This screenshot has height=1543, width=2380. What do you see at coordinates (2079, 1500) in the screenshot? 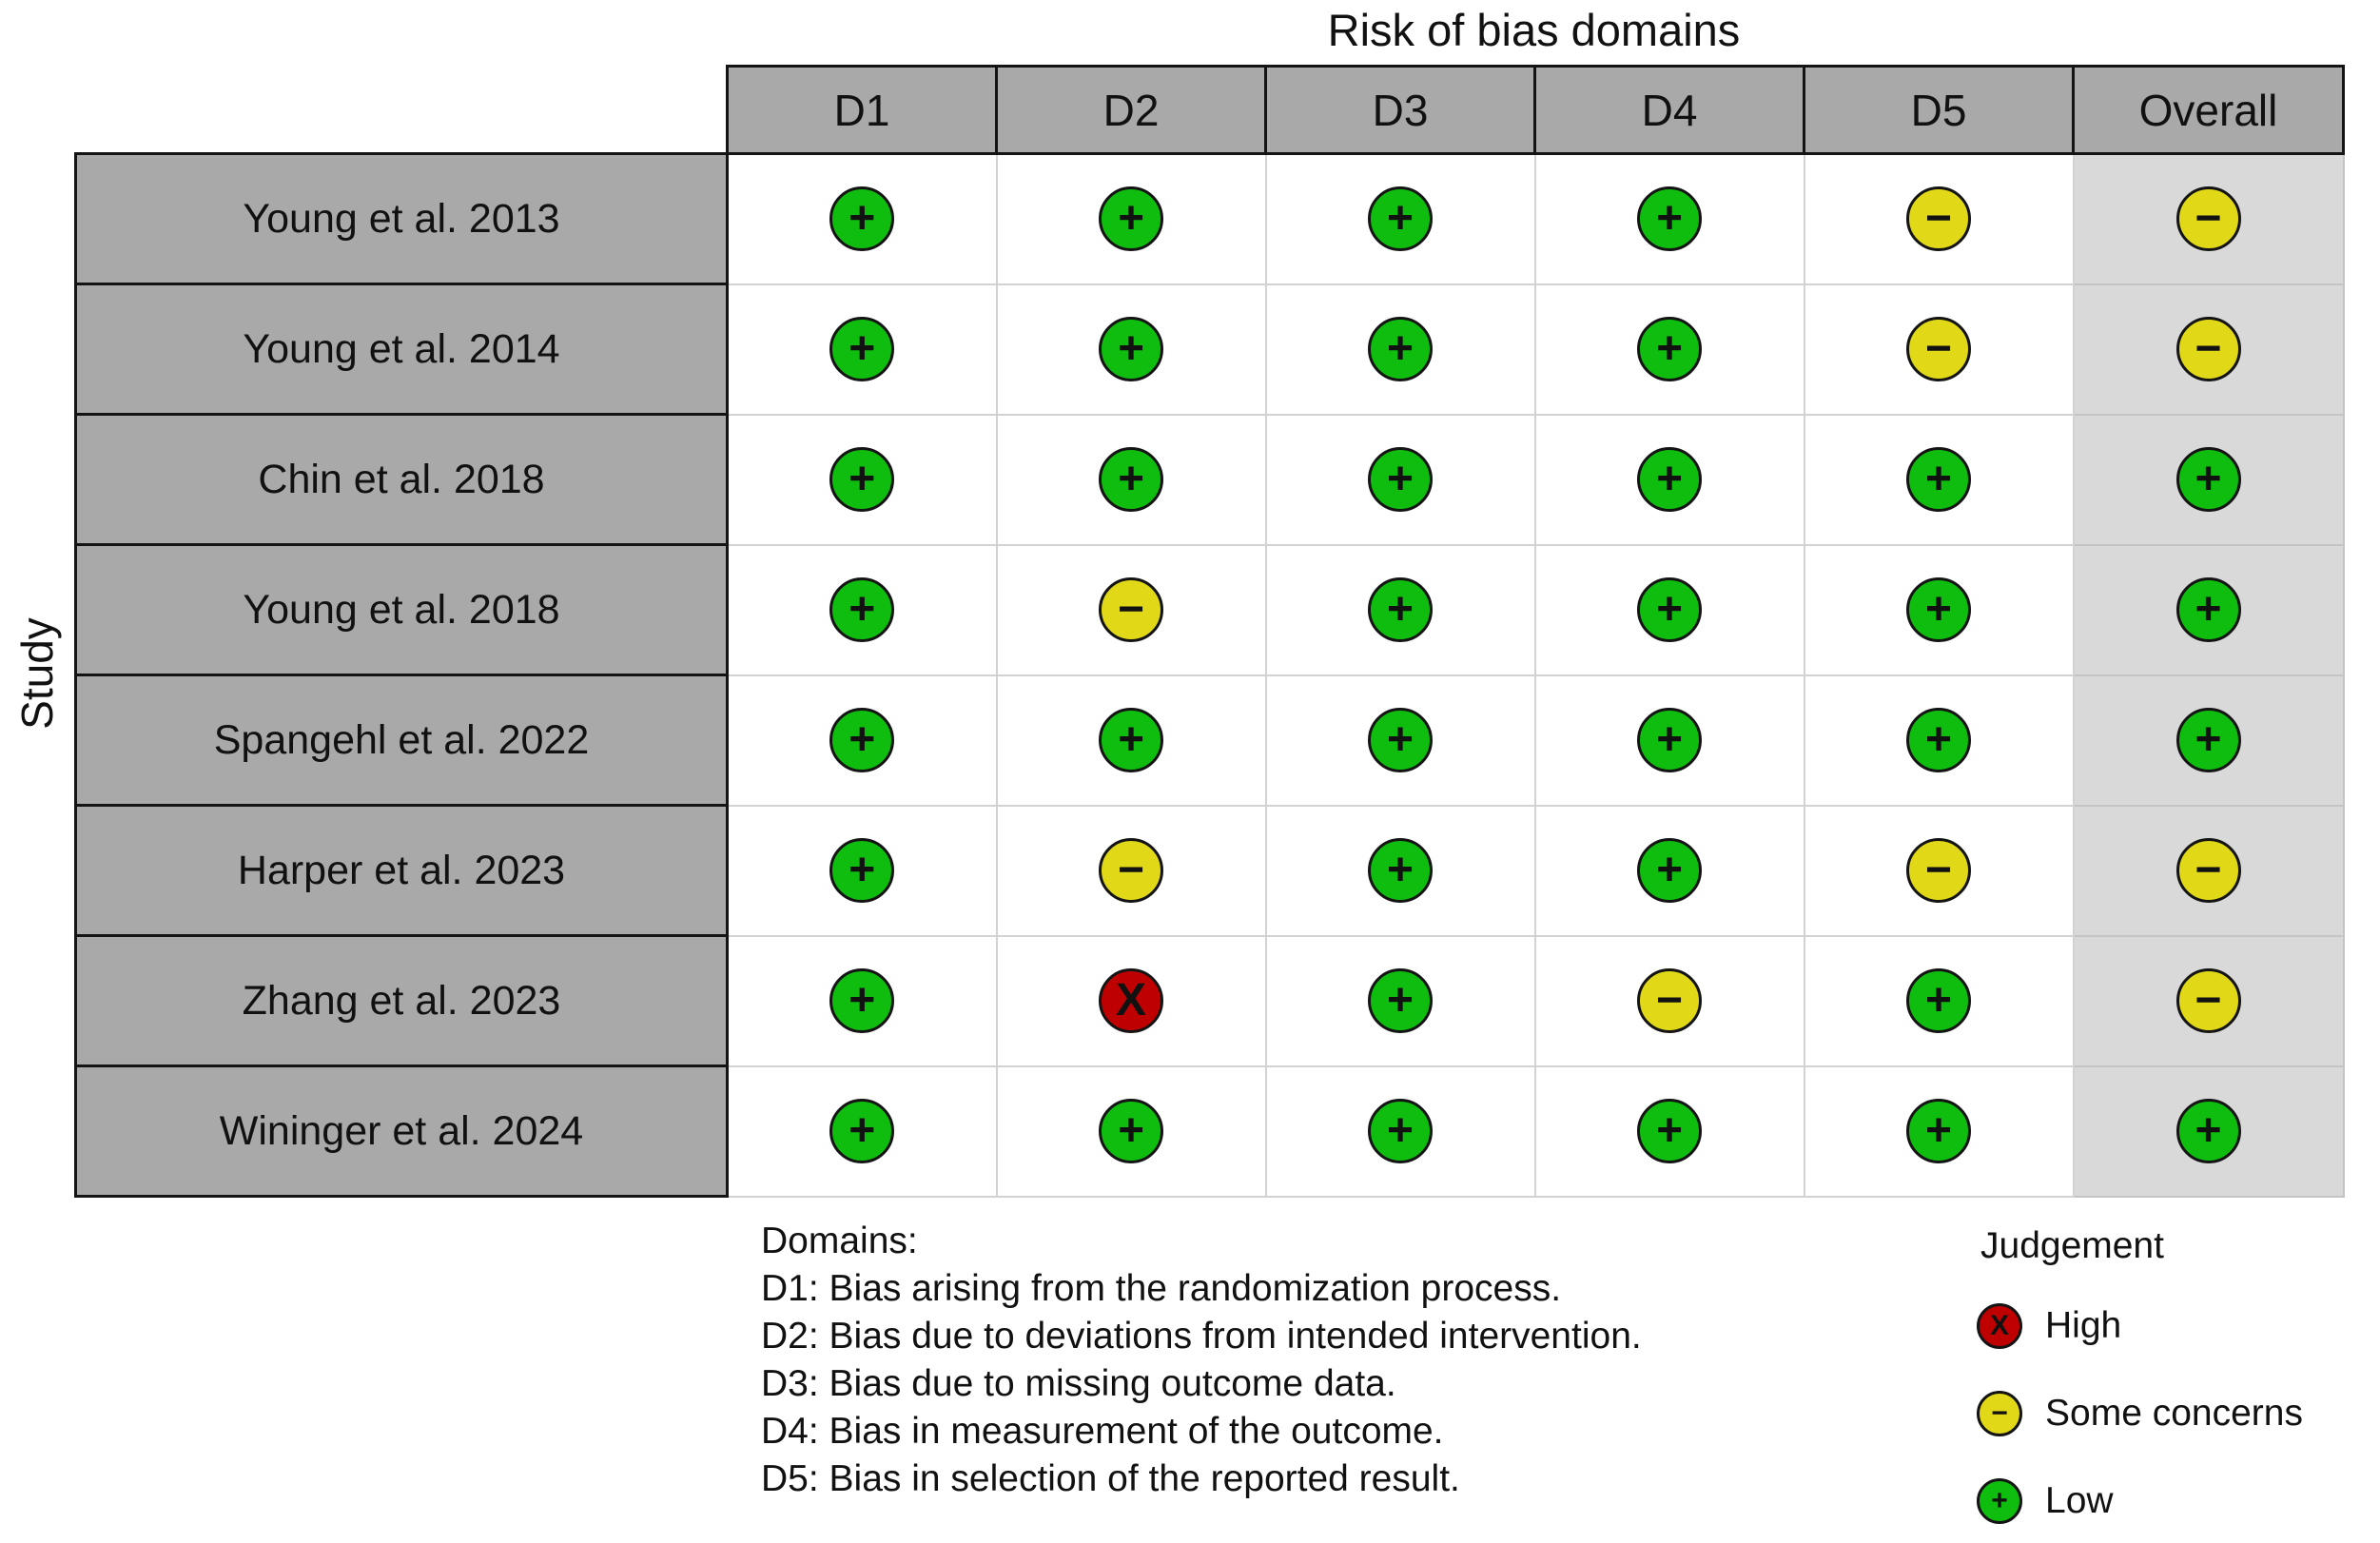
I see `legend-label: Low` at bounding box center [2079, 1500].